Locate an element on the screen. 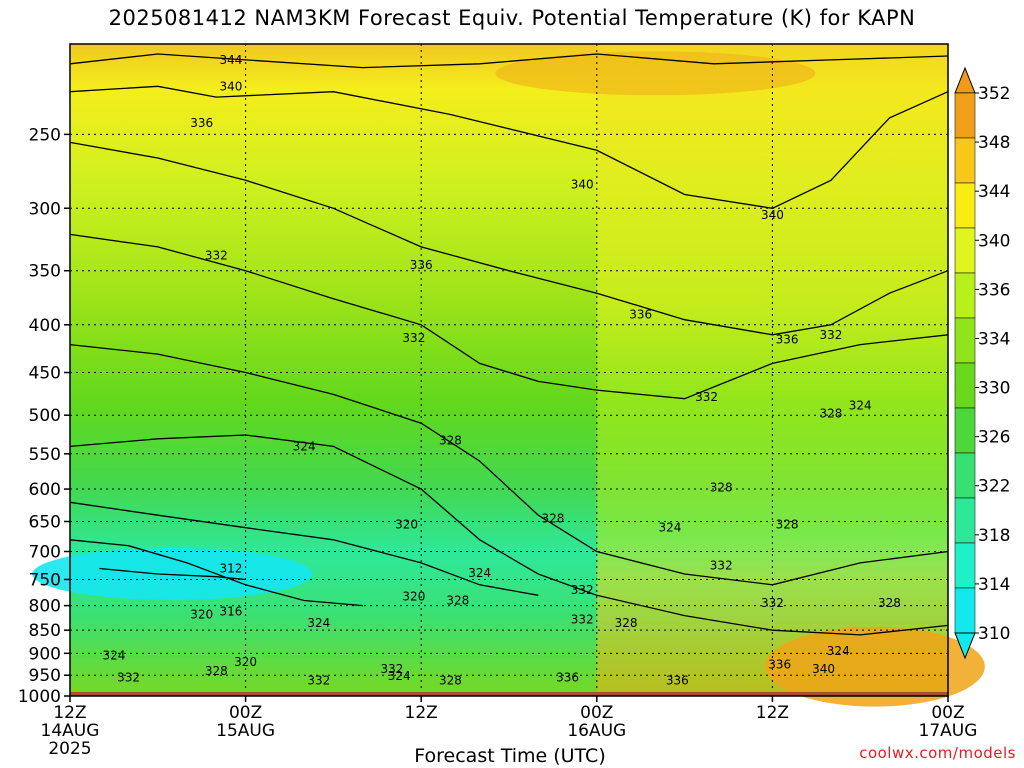 The height and width of the screenshot is (768, 1024). y-tick-label: 300 is located at coordinates (45, 209).